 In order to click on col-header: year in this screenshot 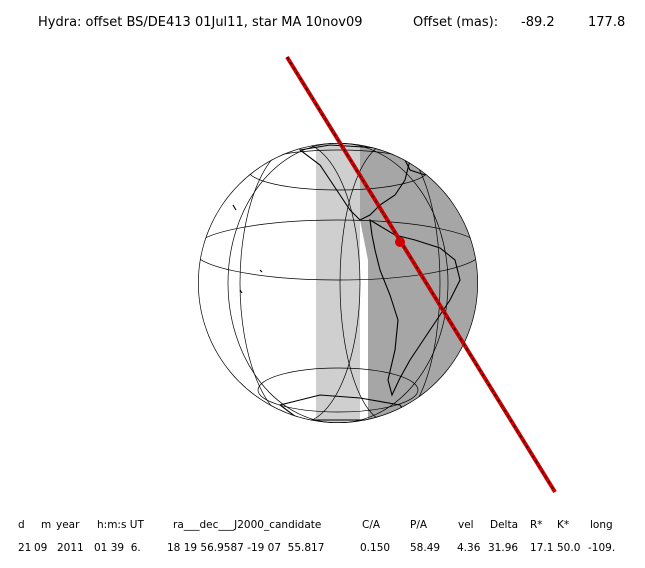, I will do `click(68, 525)`.